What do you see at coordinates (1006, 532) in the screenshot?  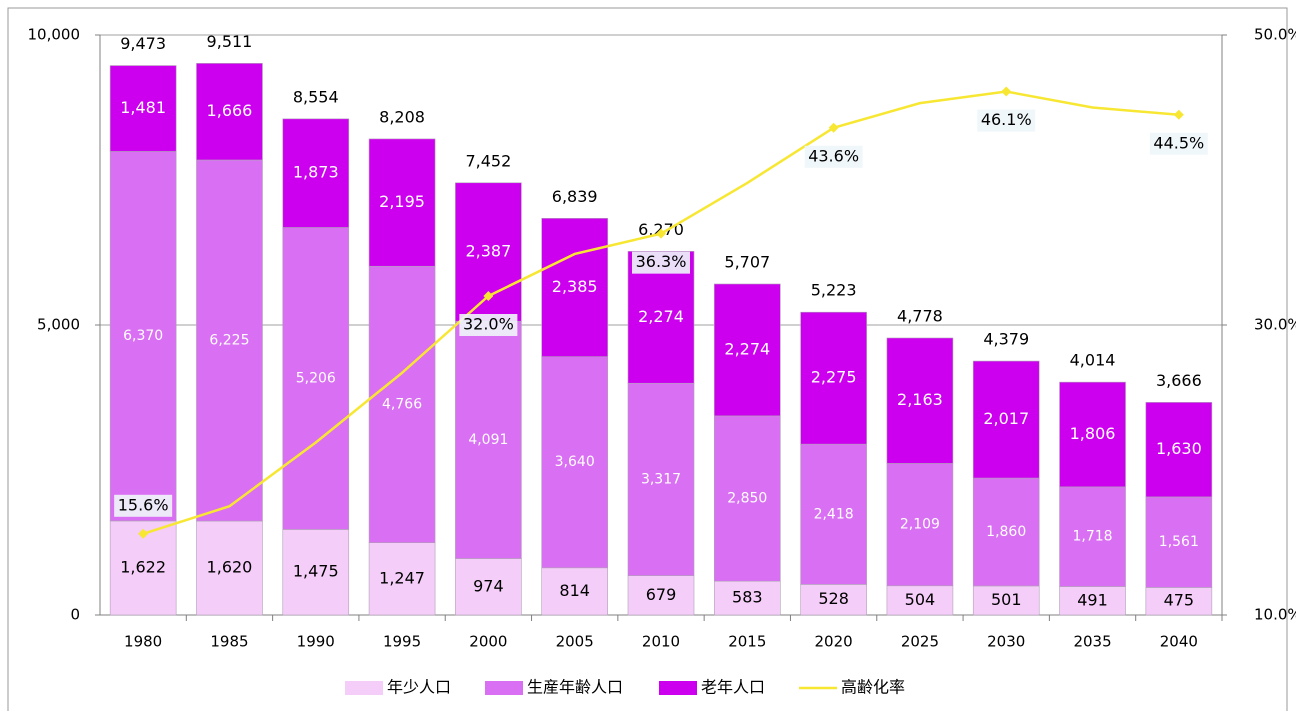 I see `bar-value-label: 1,860` at bounding box center [1006, 532].